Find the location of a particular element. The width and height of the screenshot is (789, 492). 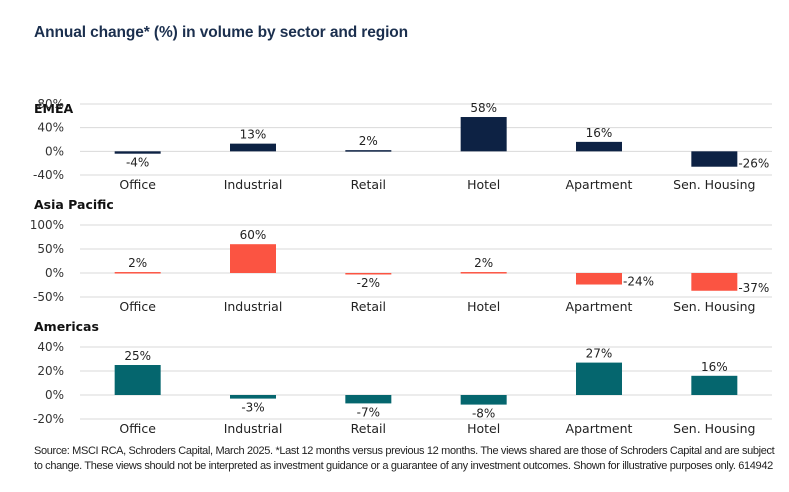

region-label-emea: EMEA is located at coordinates (54, 108).